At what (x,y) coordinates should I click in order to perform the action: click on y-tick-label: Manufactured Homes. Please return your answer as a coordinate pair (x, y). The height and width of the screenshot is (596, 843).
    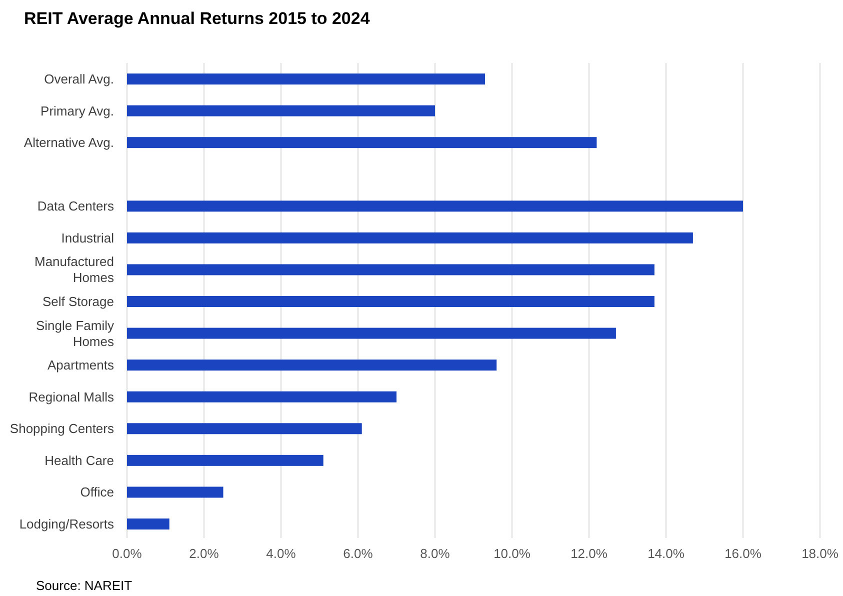
    Looking at the image, I should click on (74, 270).